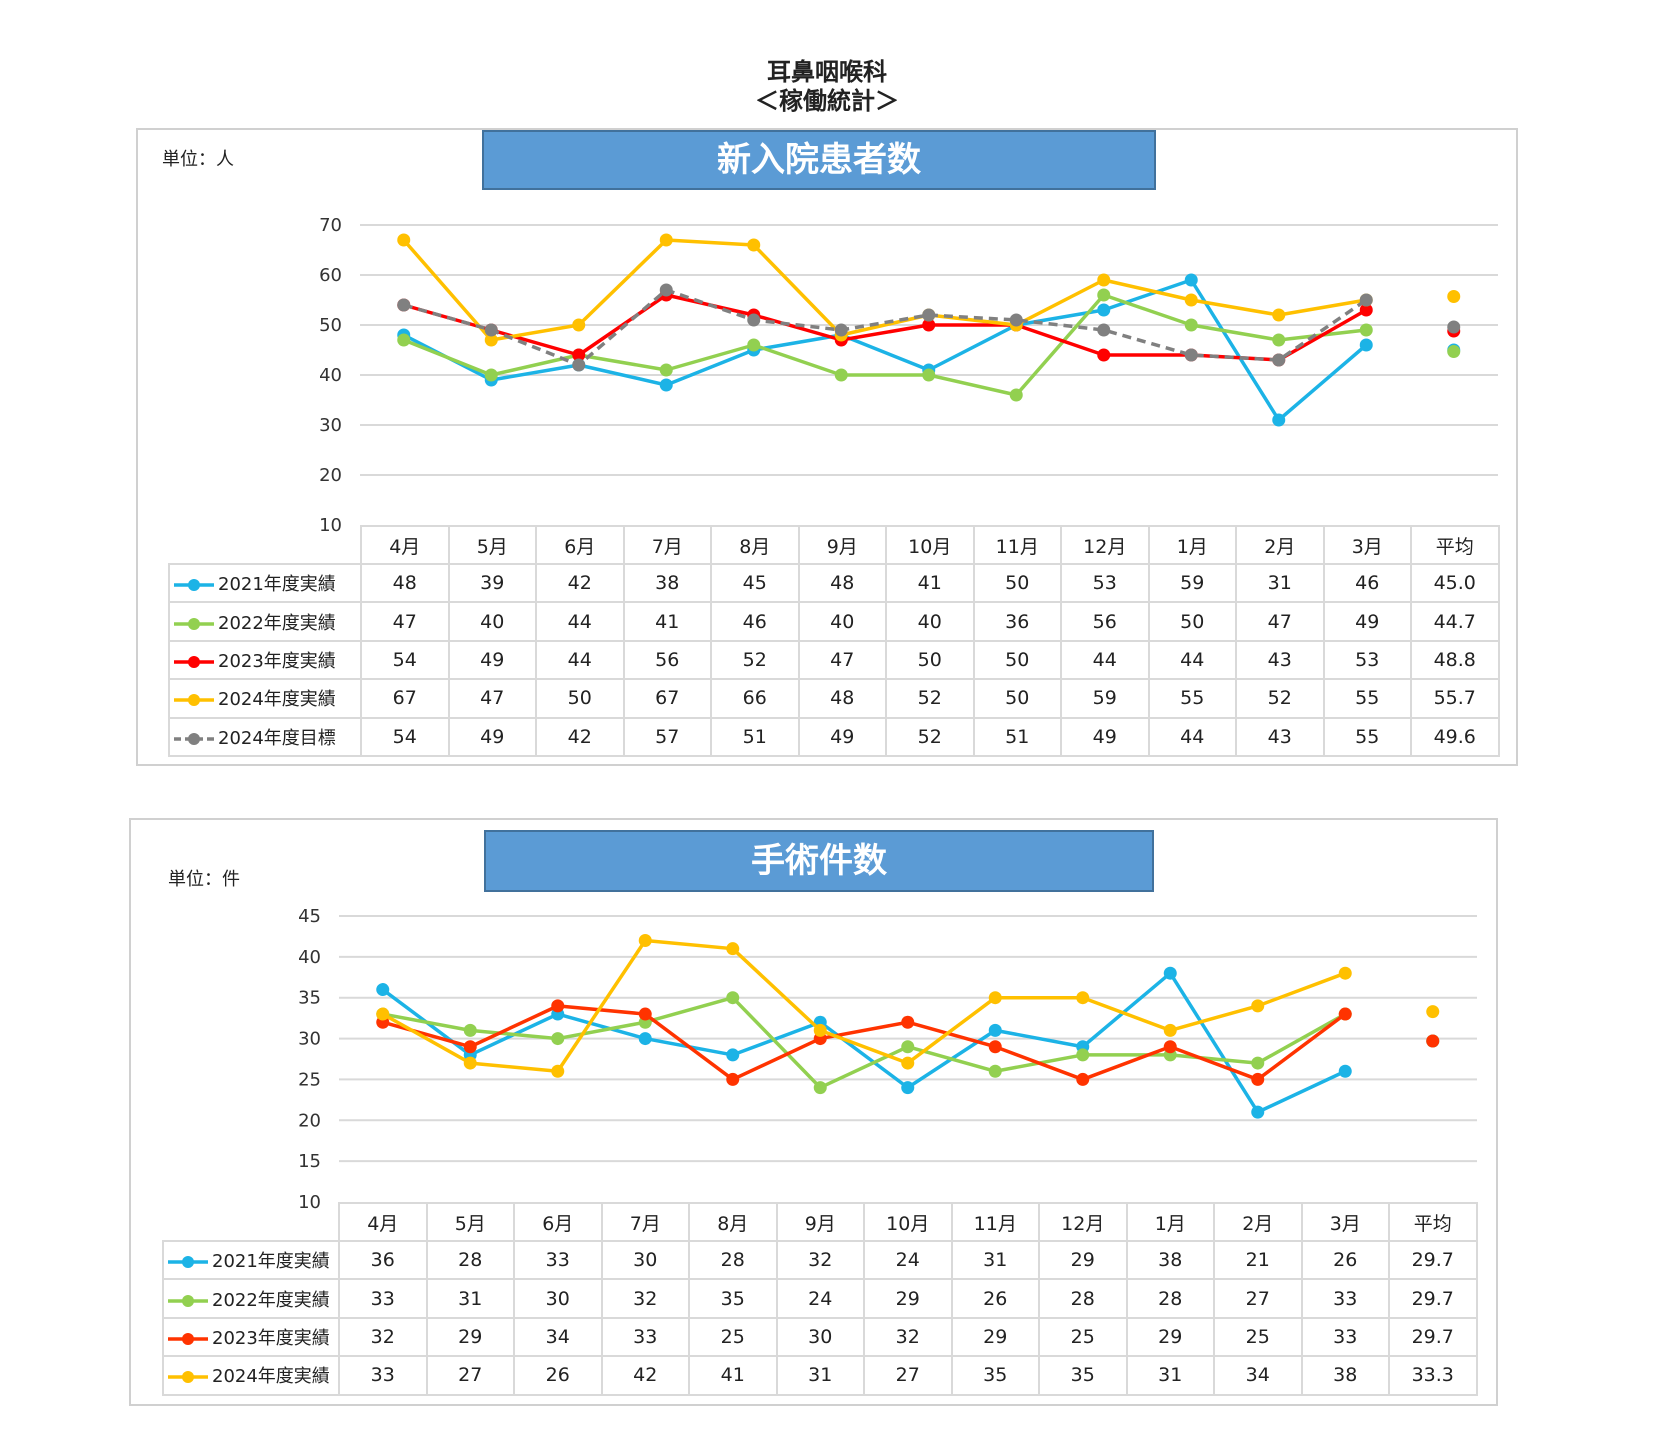  I want to click on value-cell: 38, so click(667, 583).